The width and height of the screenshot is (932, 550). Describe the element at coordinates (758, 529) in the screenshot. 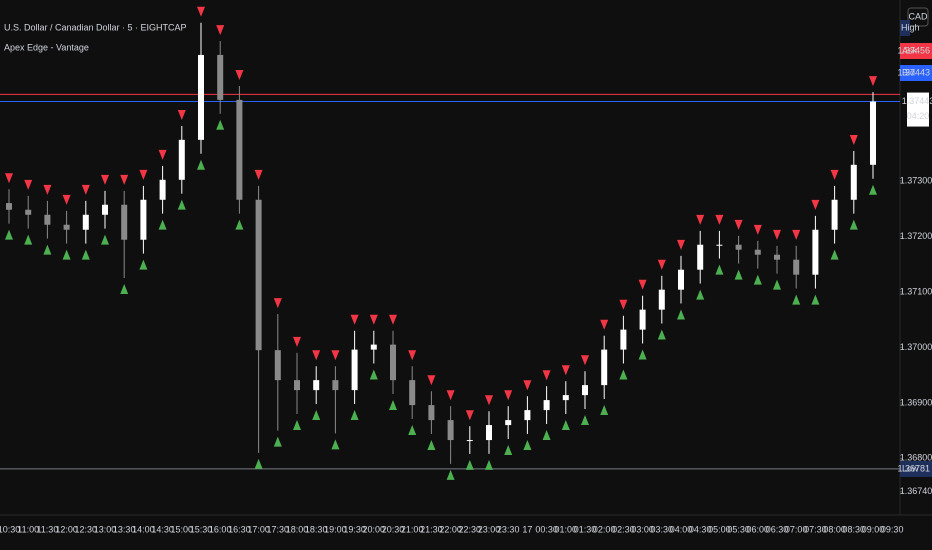

I see `x-tick-label: 06:00` at that location.